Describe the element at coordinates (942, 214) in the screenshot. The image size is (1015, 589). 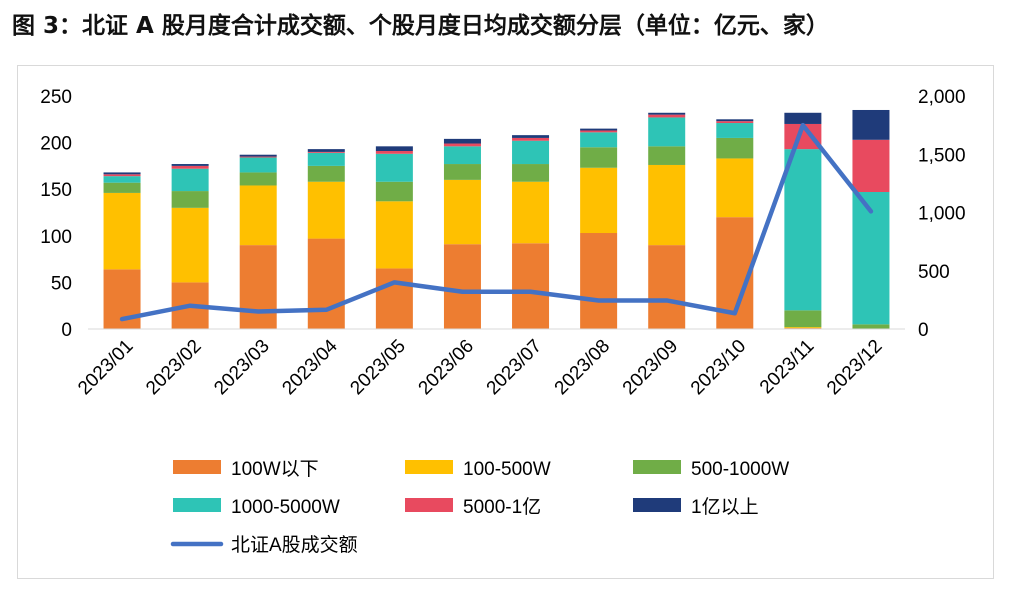
I see `right-tick-label: 1,000` at that location.